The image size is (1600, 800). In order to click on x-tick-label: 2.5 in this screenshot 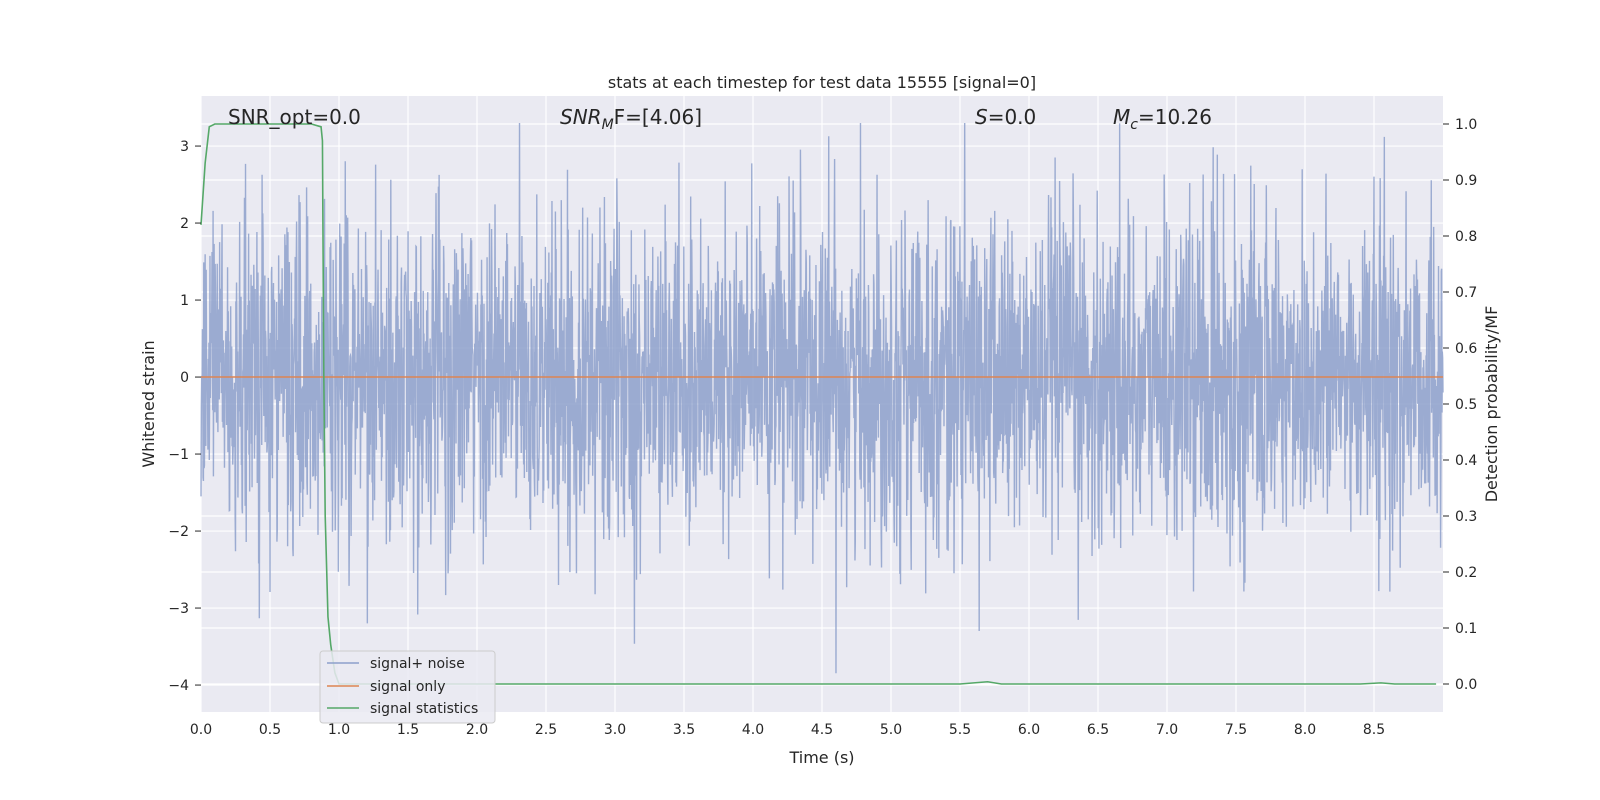, I will do `click(546, 730)`.